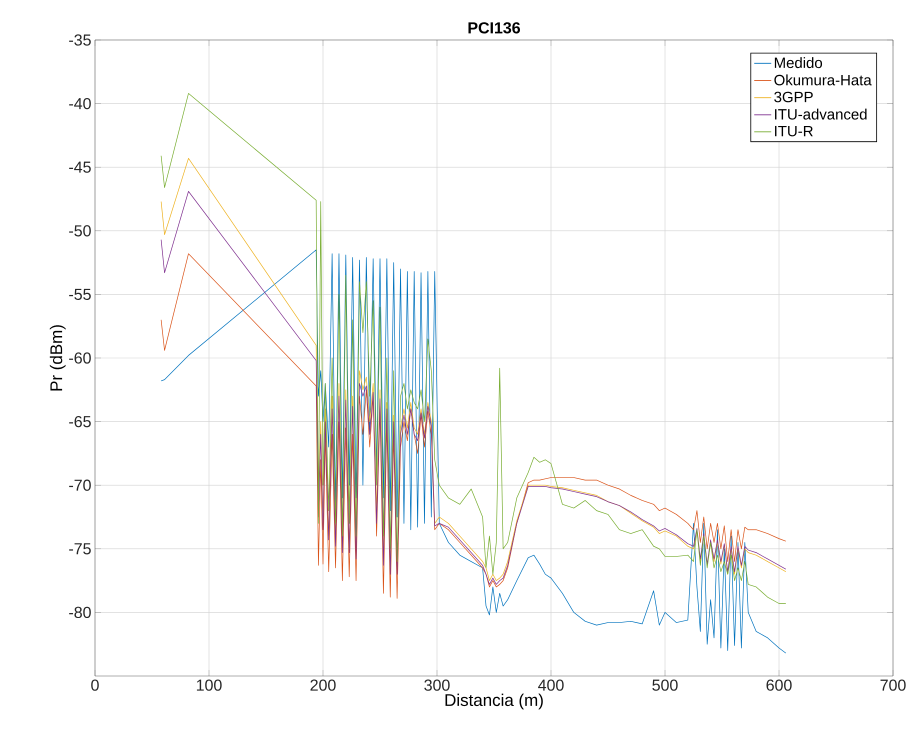 The width and height of the screenshot is (920, 749). What do you see at coordinates (80, 548) in the screenshot?
I see `y-tick-label: -75` at bounding box center [80, 548].